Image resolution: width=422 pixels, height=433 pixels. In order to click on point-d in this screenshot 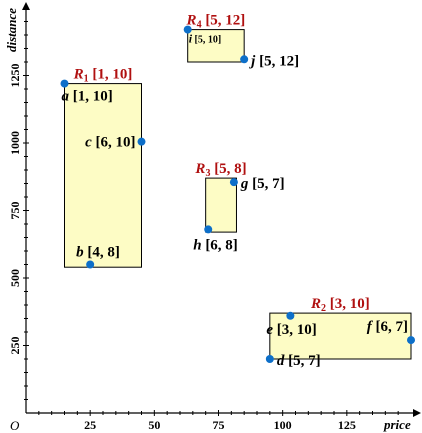, I will do `click(269, 359)`.